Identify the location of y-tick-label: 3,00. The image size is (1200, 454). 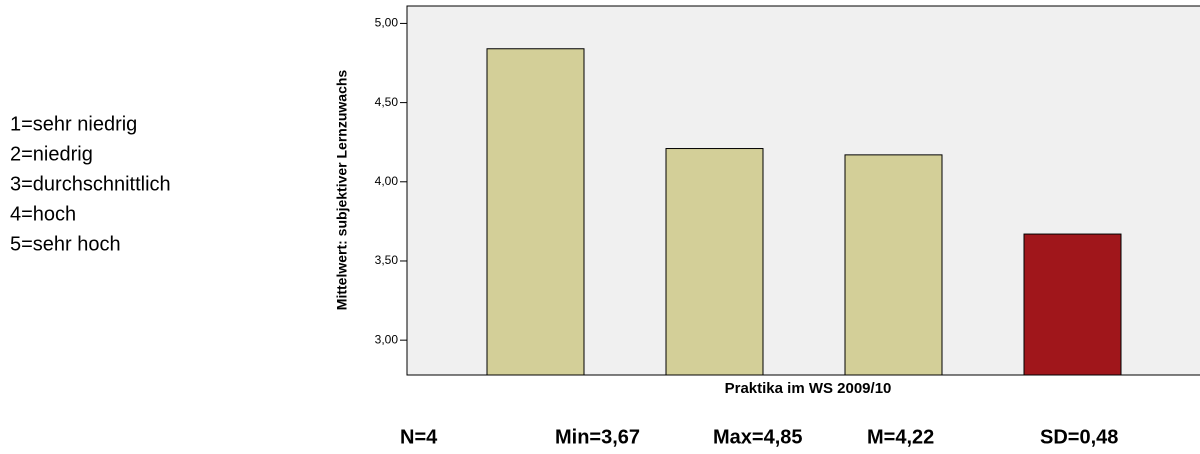
(387, 339).